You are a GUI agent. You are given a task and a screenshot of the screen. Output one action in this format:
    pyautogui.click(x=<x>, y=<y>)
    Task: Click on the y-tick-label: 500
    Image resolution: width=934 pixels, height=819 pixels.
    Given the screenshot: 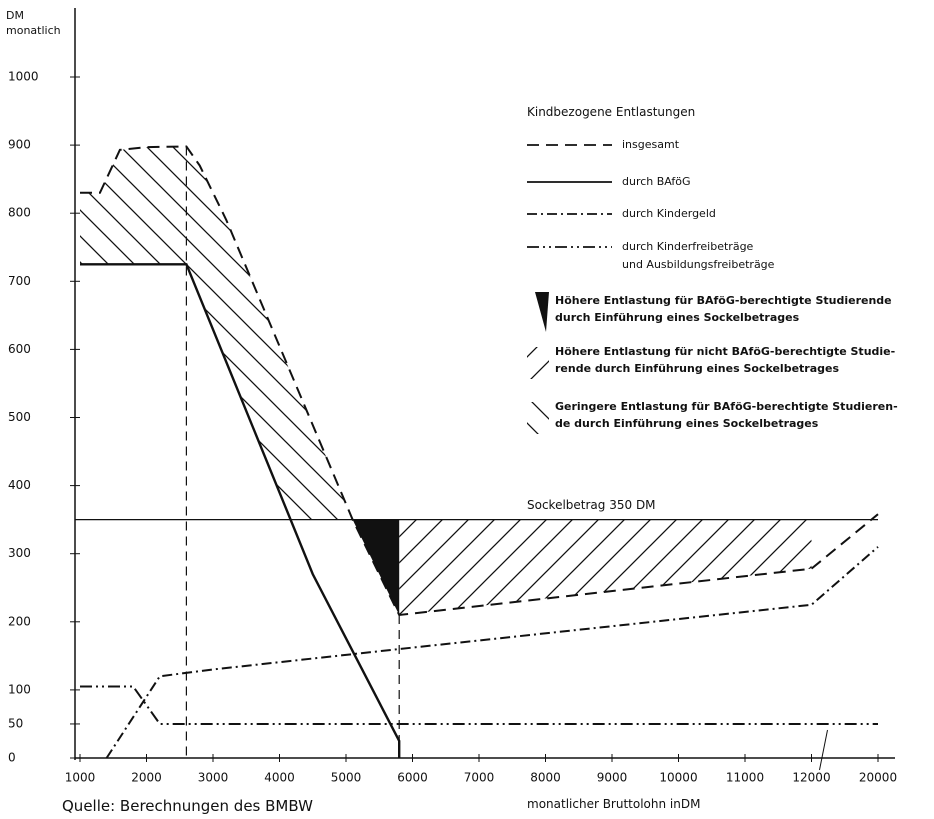 What is the action you would take?
    pyautogui.click(x=19, y=417)
    